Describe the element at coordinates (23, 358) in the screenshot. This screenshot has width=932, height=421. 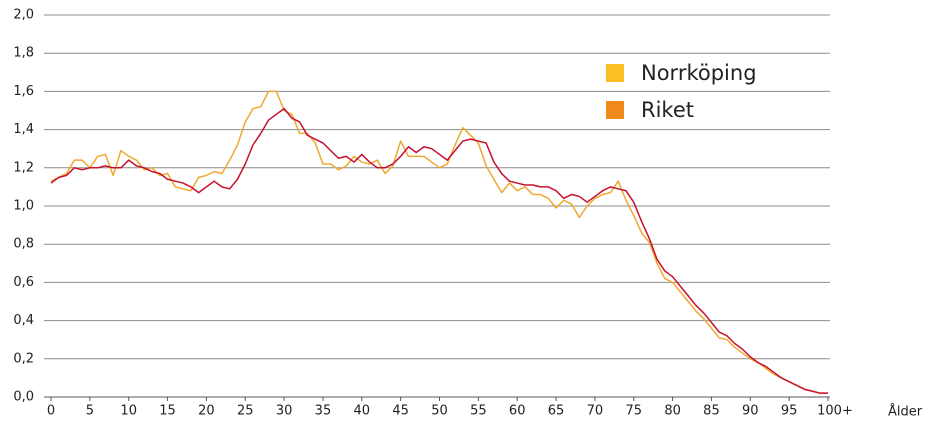
I see `y-tick-label: 0,2` at that location.